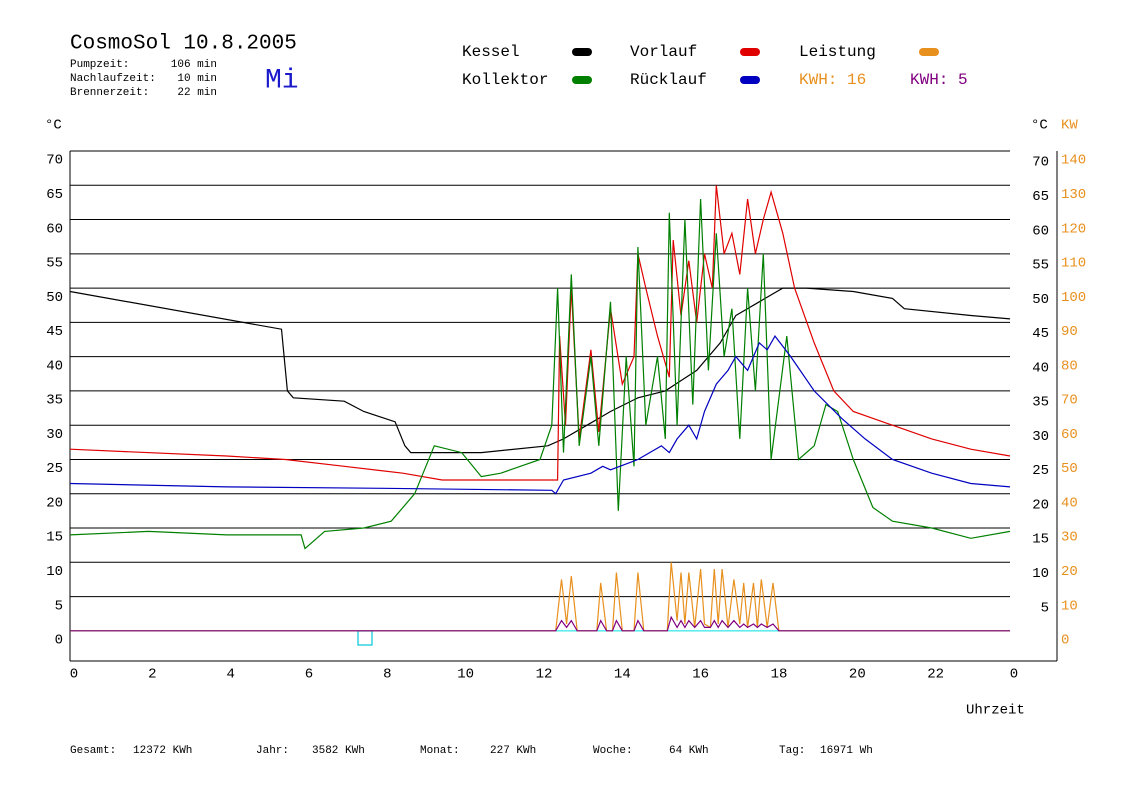 The width and height of the screenshot is (1148, 812). What do you see at coordinates (837, 52) in the screenshot?
I see `legend-label: Leistung` at bounding box center [837, 52].